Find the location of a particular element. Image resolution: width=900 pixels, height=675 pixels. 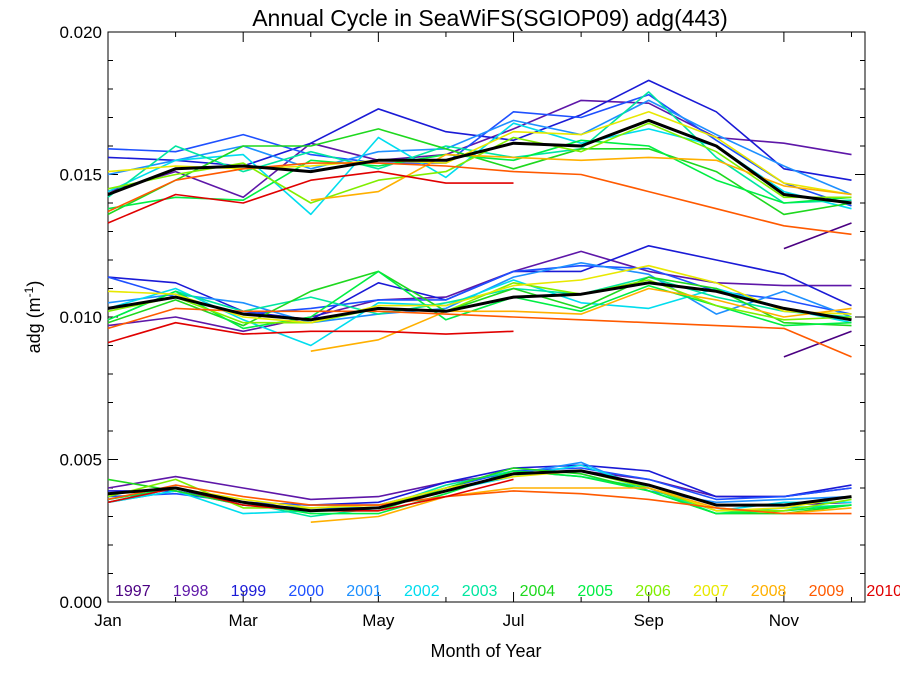

series-line-2001-upper is located at coordinates (479, 147).